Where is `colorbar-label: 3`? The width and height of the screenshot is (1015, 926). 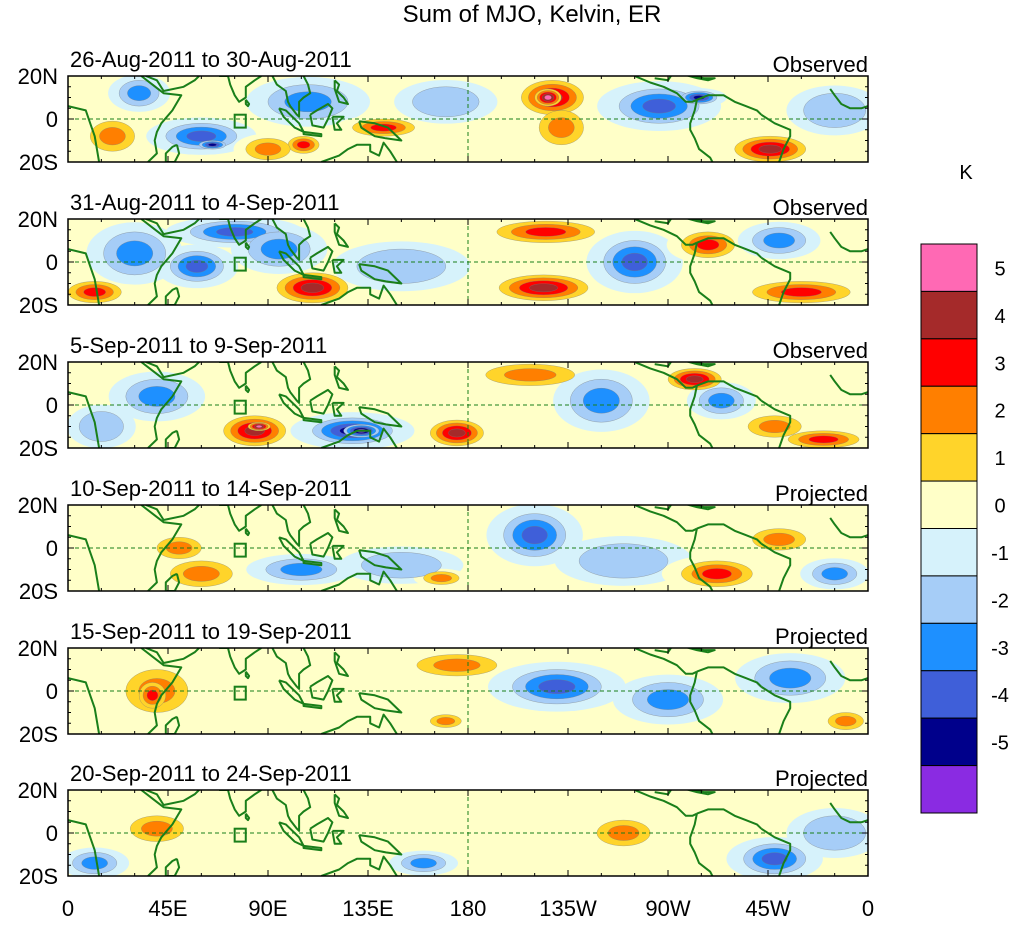 colorbar-label: 3 is located at coordinates (999, 364).